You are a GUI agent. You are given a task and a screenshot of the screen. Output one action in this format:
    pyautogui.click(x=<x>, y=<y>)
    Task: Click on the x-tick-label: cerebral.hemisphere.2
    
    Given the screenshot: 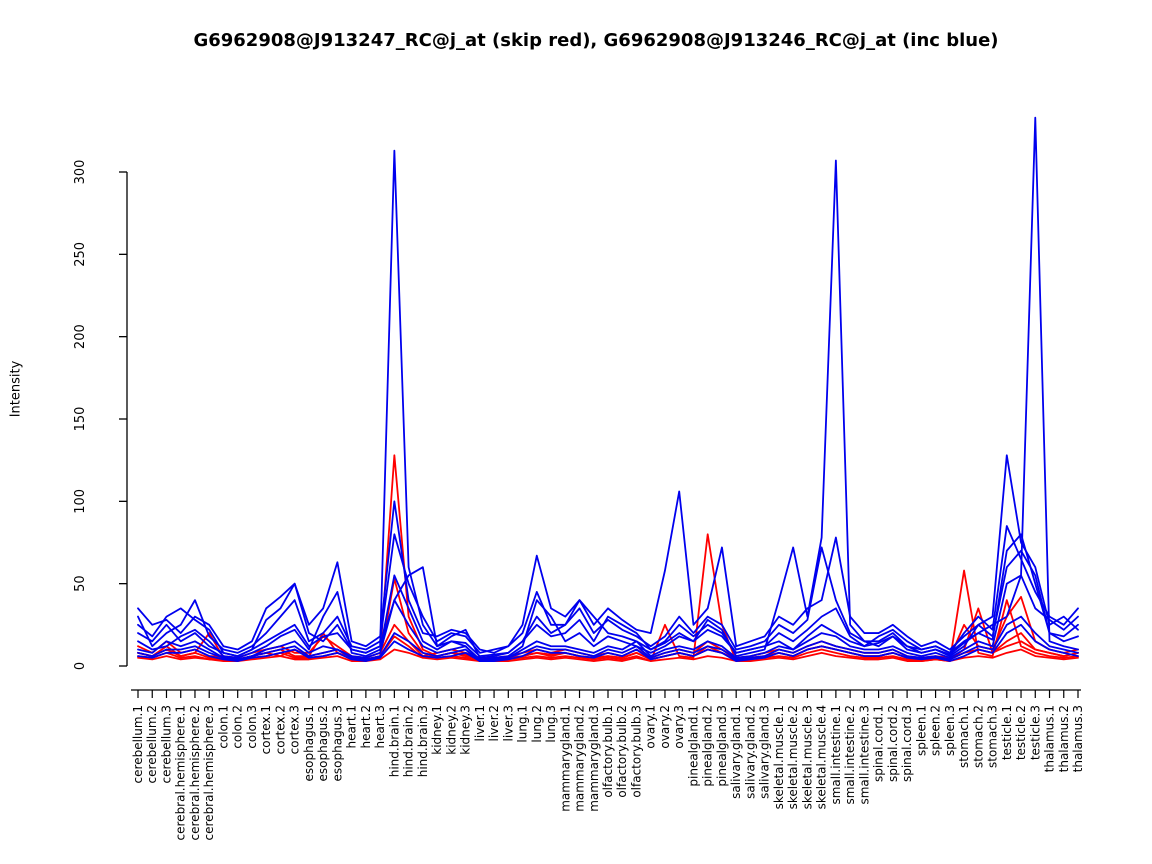 What is the action you would take?
    pyautogui.click(x=195, y=772)
    